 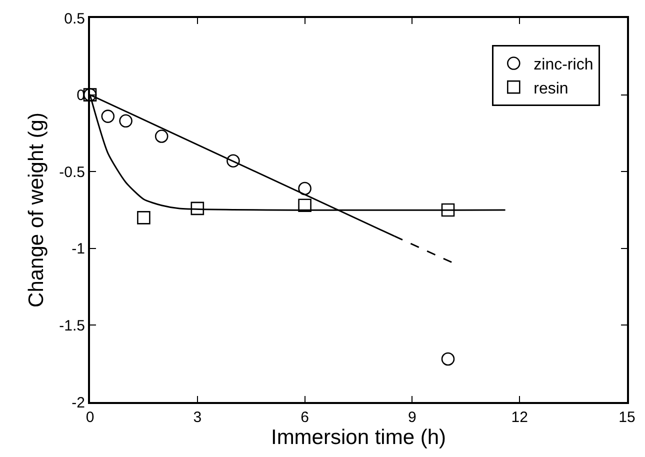 I want to click on x-axis-title: Immersion time (h), so click(x=358, y=437).